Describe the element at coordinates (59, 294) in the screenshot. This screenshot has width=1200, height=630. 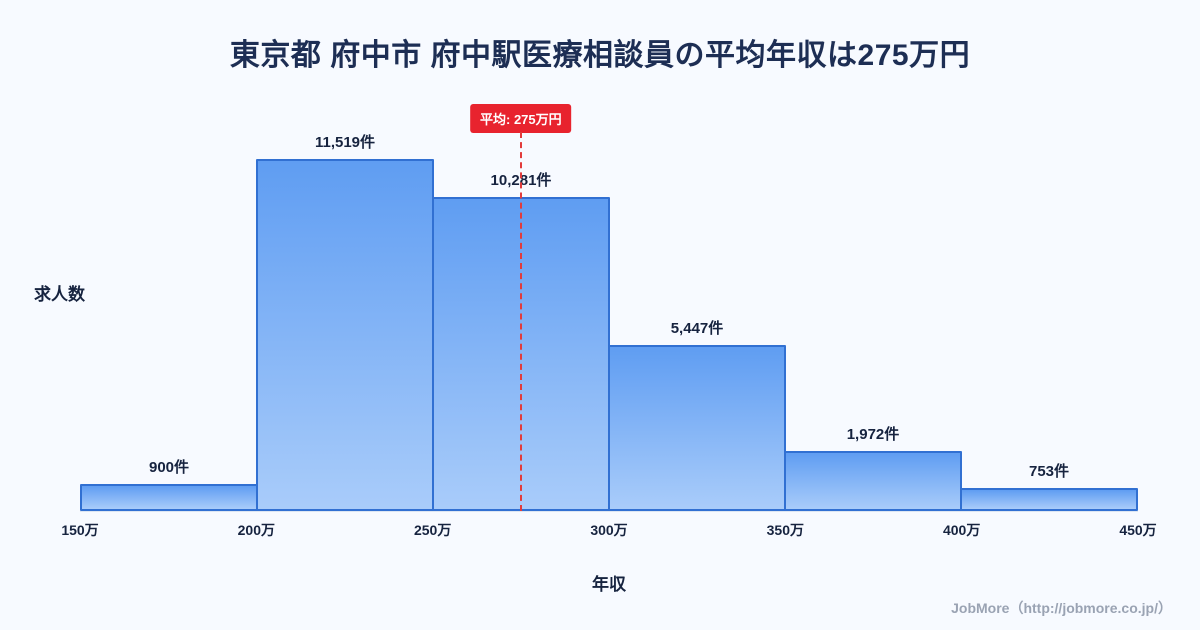
I see `y-axis-label: 求人数` at that location.